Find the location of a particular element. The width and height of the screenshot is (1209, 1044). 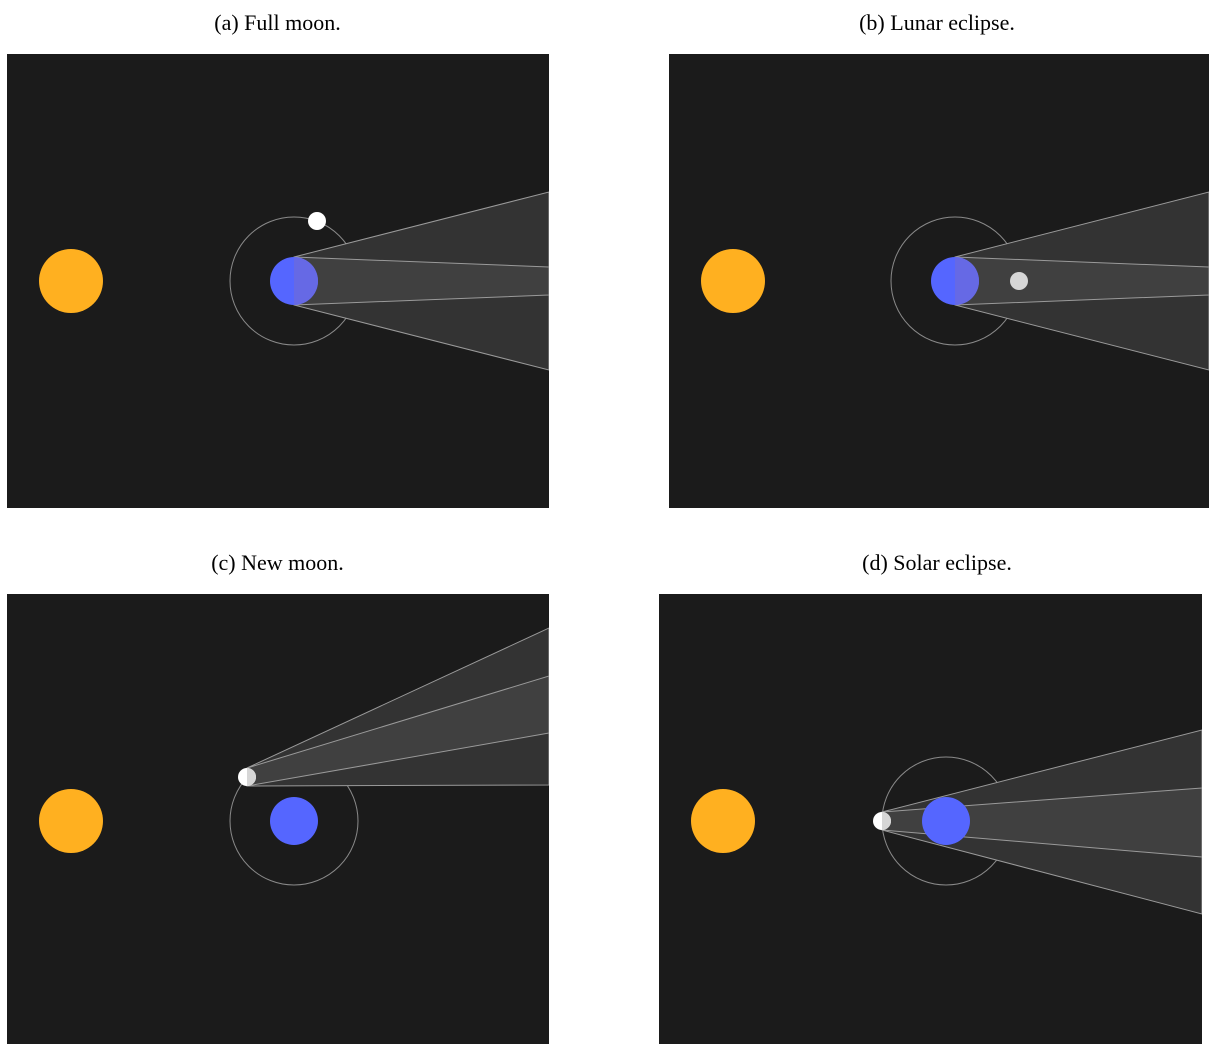

caption-full-moon: (a) Full moon. is located at coordinates (277, 22).